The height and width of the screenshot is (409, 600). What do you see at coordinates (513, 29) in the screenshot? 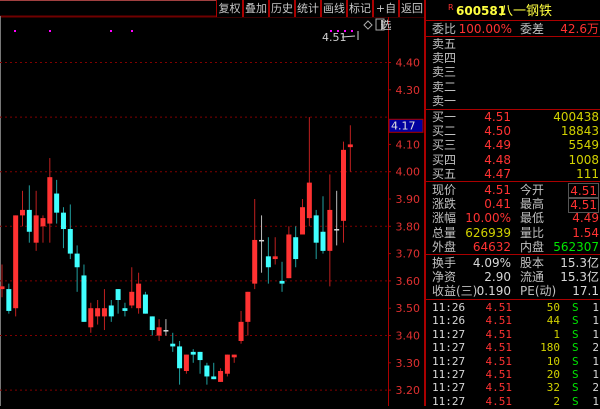
I see `weibi-row: 委比 100.00% 委差 42.6万` at bounding box center [513, 29].